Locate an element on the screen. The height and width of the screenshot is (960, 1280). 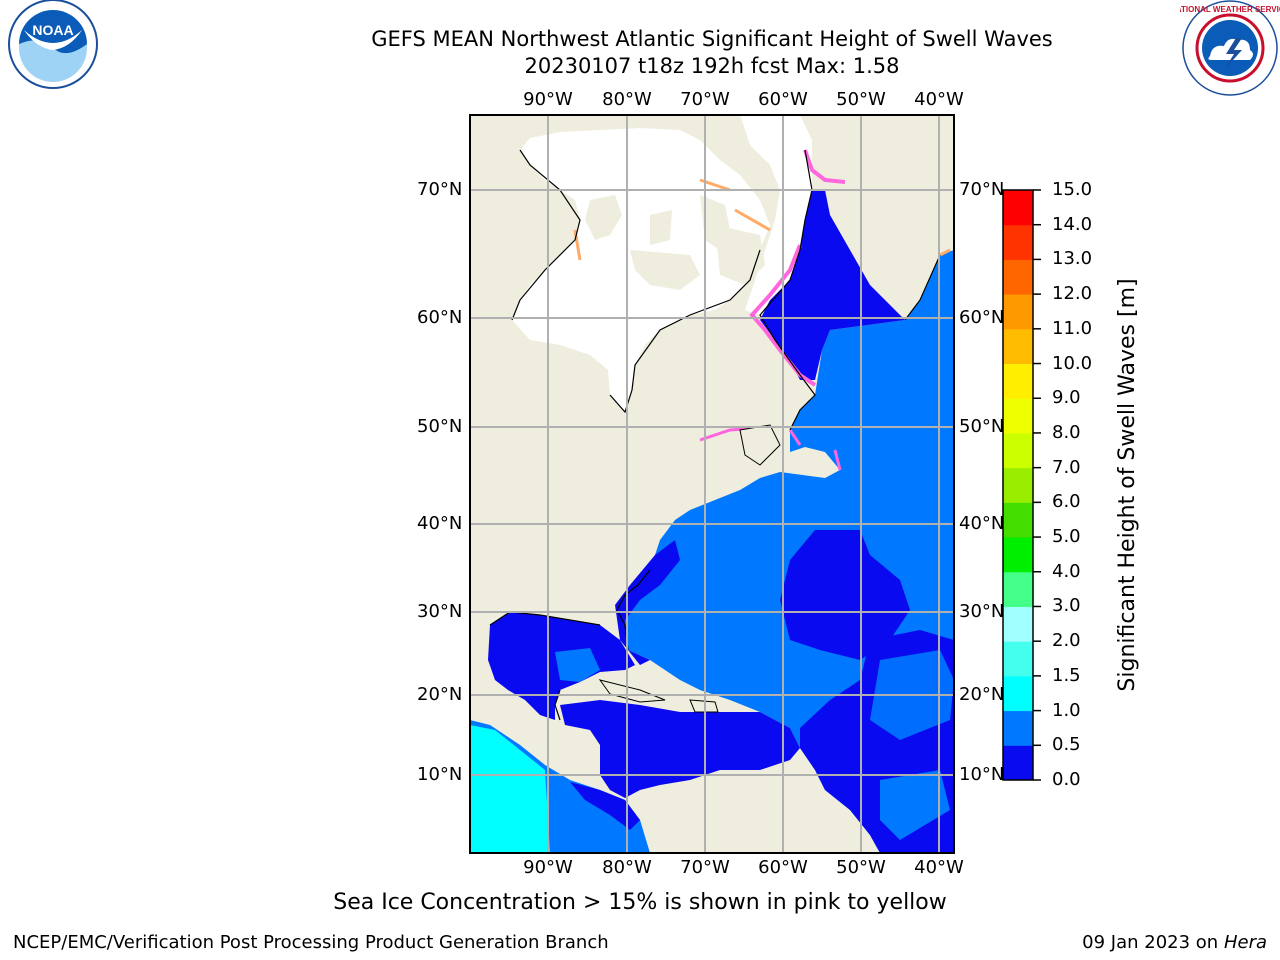
colorbar-tick-label: 7.0 is located at coordinates (1066, 467).